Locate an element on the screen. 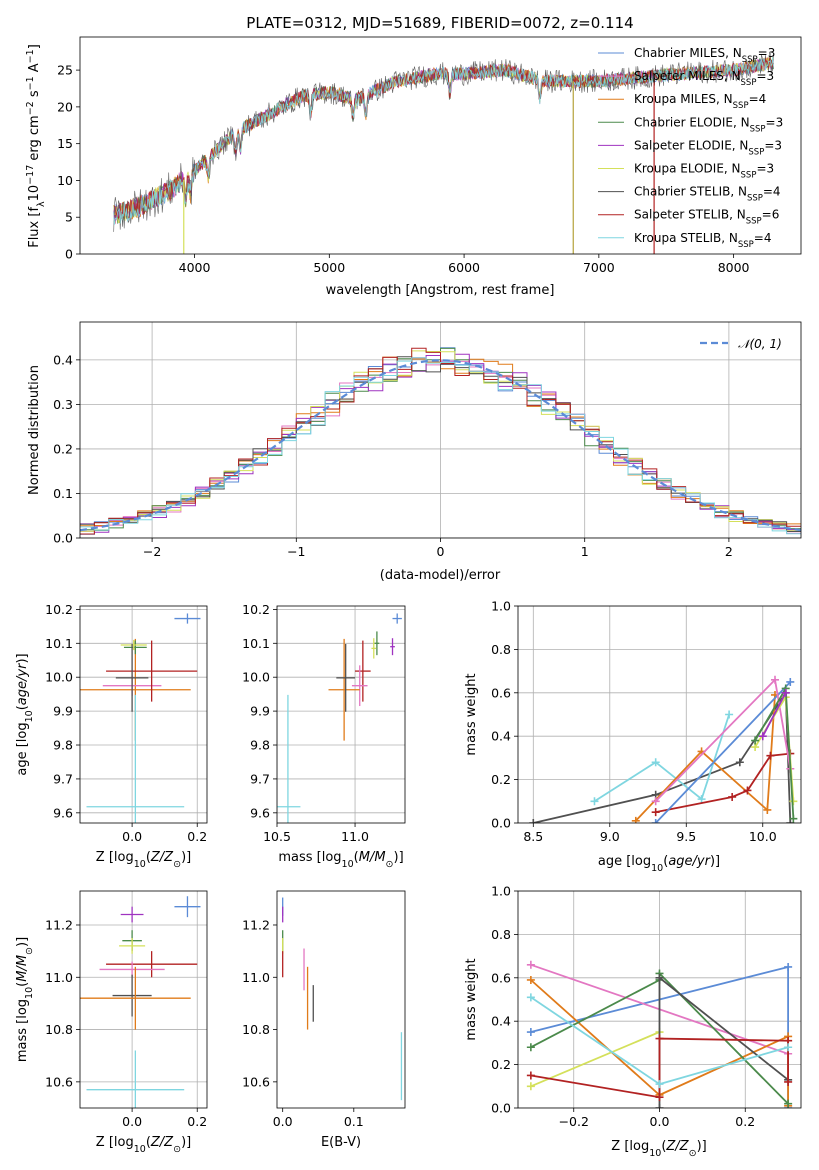  x-tick-label: 9.5 is located at coordinates (686, 836).